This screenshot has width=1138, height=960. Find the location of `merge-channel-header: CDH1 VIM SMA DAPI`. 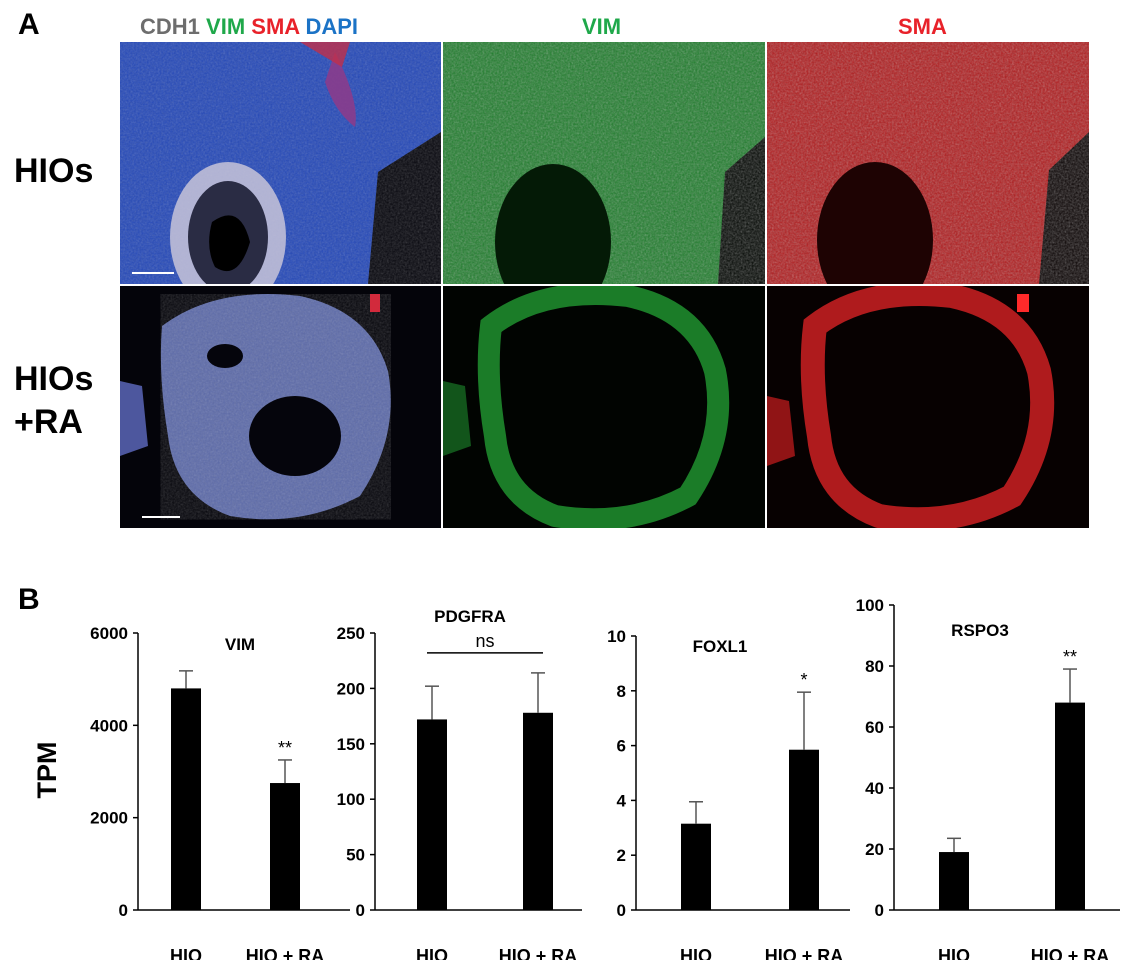

merge-channel-header: CDH1 VIM SMA DAPI is located at coordinates (249, 27).